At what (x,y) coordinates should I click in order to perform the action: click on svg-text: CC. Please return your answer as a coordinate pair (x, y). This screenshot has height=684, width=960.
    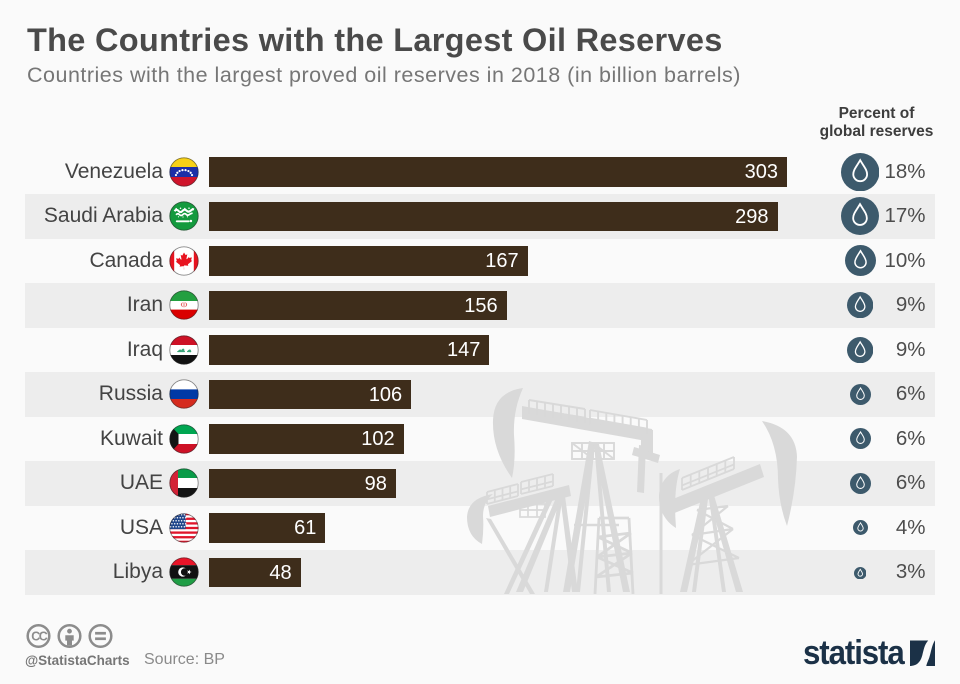
    Looking at the image, I should click on (39, 636).